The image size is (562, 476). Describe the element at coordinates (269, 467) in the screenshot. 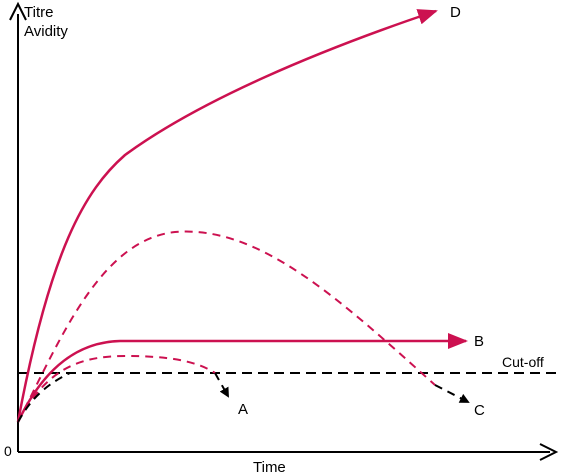

I see `x-axis-label: Time` at that location.